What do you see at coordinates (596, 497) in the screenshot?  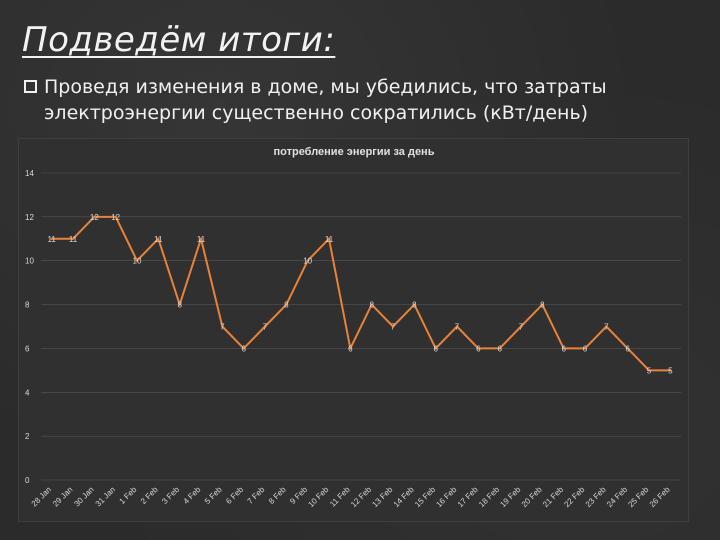 I see `x-tick-label: 23 Feb` at bounding box center [596, 497].